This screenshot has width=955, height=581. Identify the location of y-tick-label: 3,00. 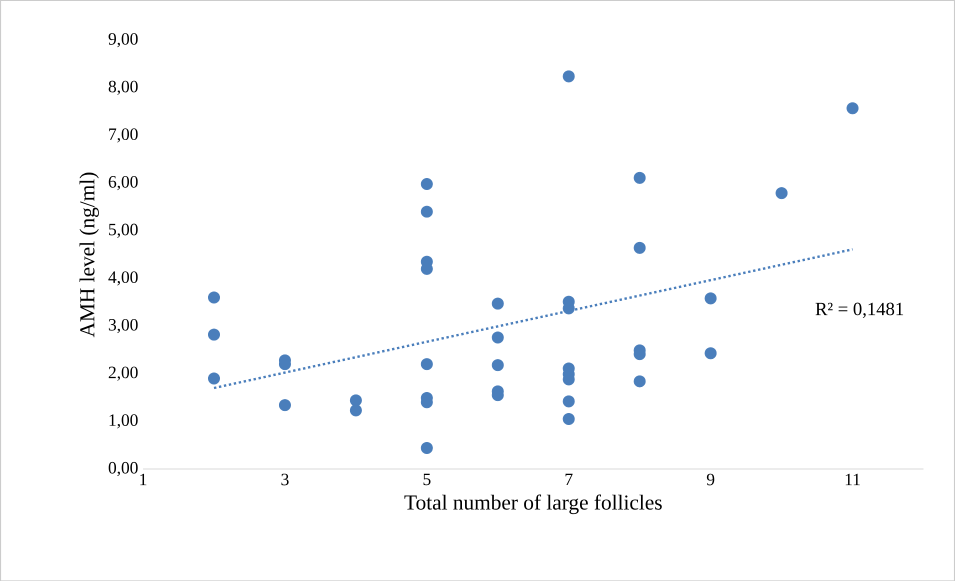
(123, 325).